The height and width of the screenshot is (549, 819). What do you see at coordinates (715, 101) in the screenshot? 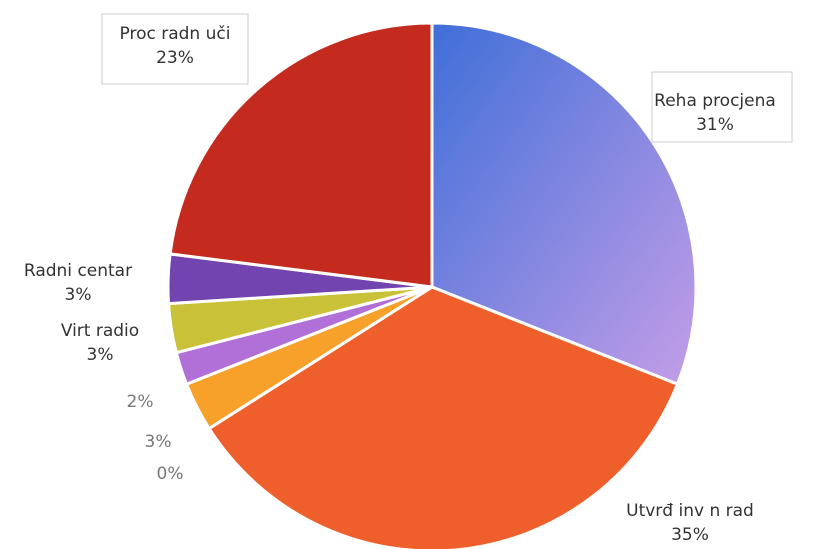
I see `category-label: Reha procjena` at bounding box center [715, 101].